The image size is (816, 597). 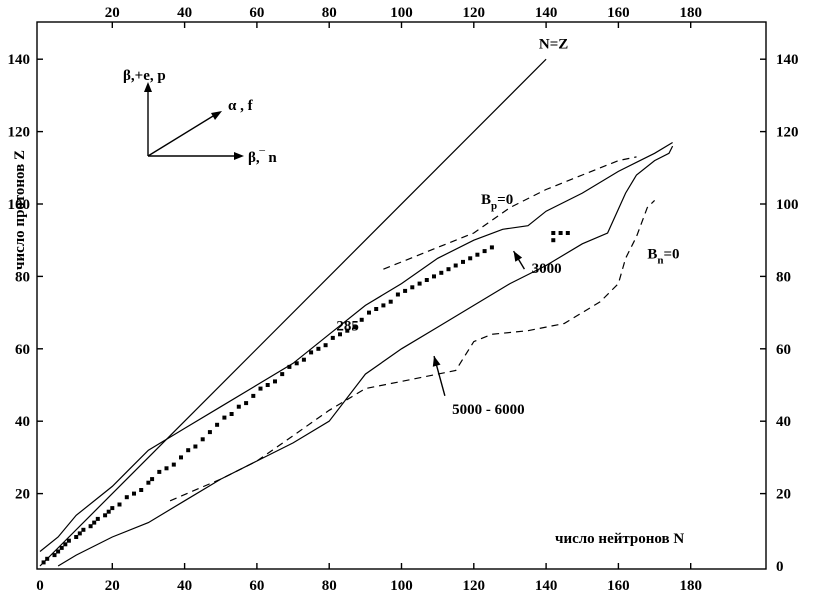 What do you see at coordinates (329, 13) in the screenshot?
I see `top-tick-label: 80` at bounding box center [329, 13].